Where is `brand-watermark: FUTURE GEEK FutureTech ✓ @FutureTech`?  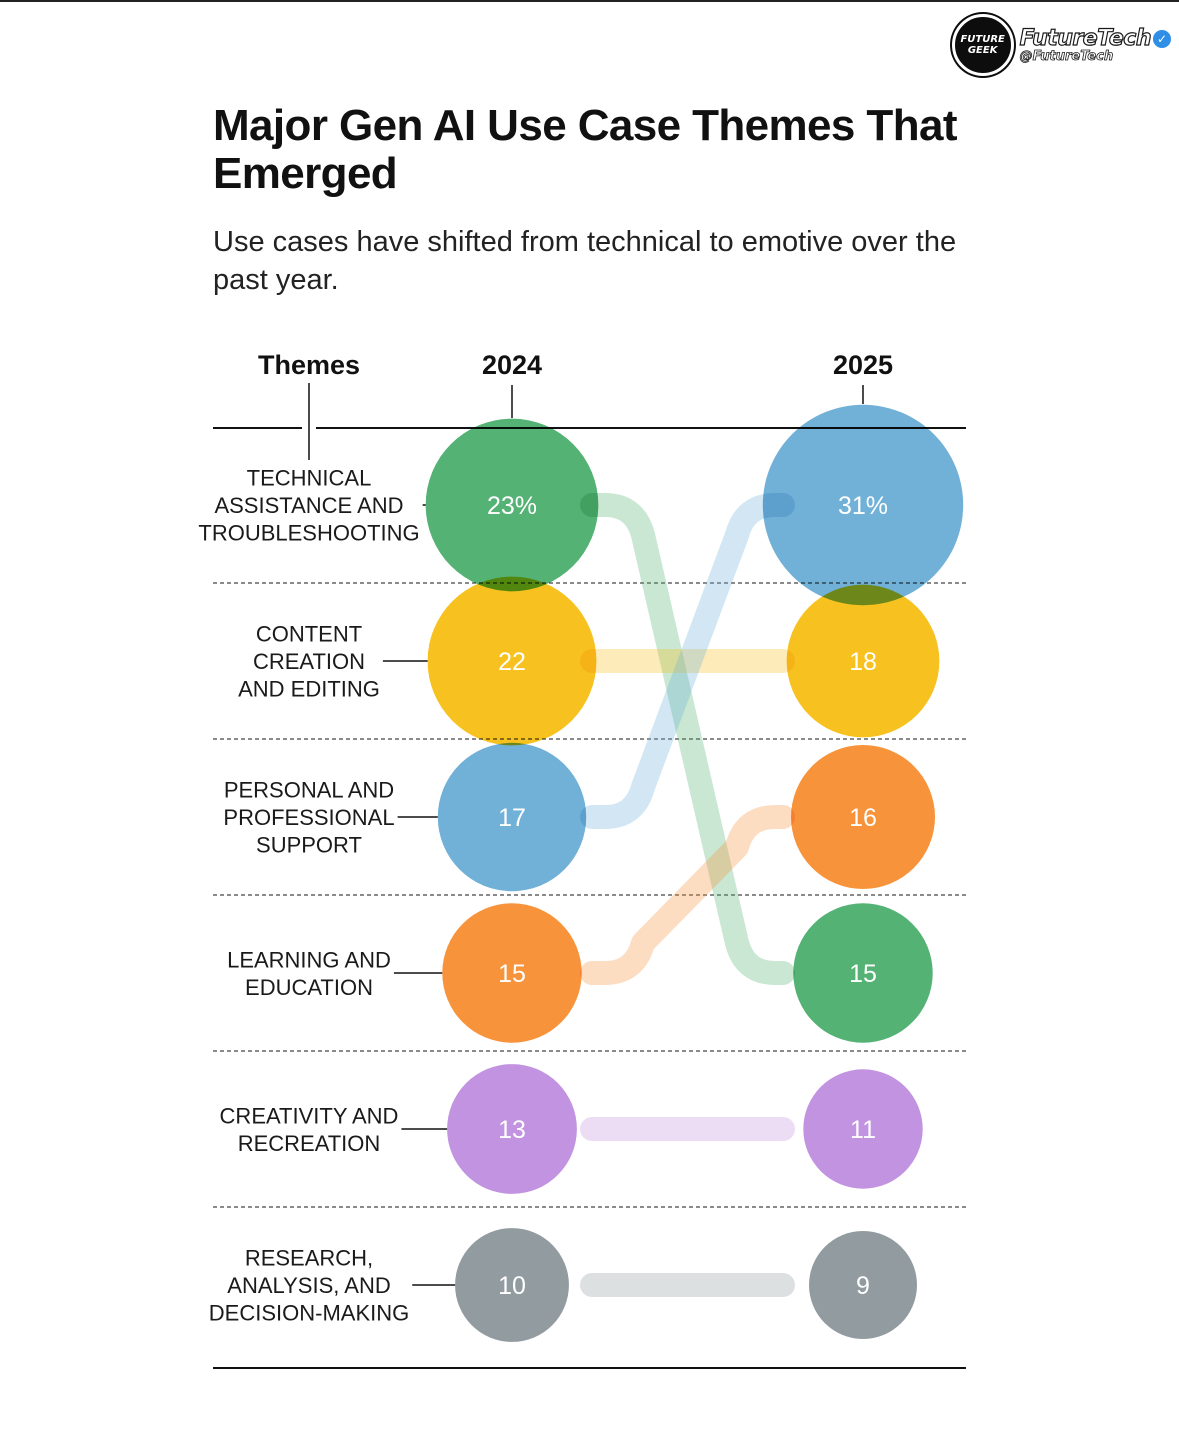
brand-watermark: FUTURE GEEK FutureTech ✓ @FutureTech is located at coordinates (1061, 45).